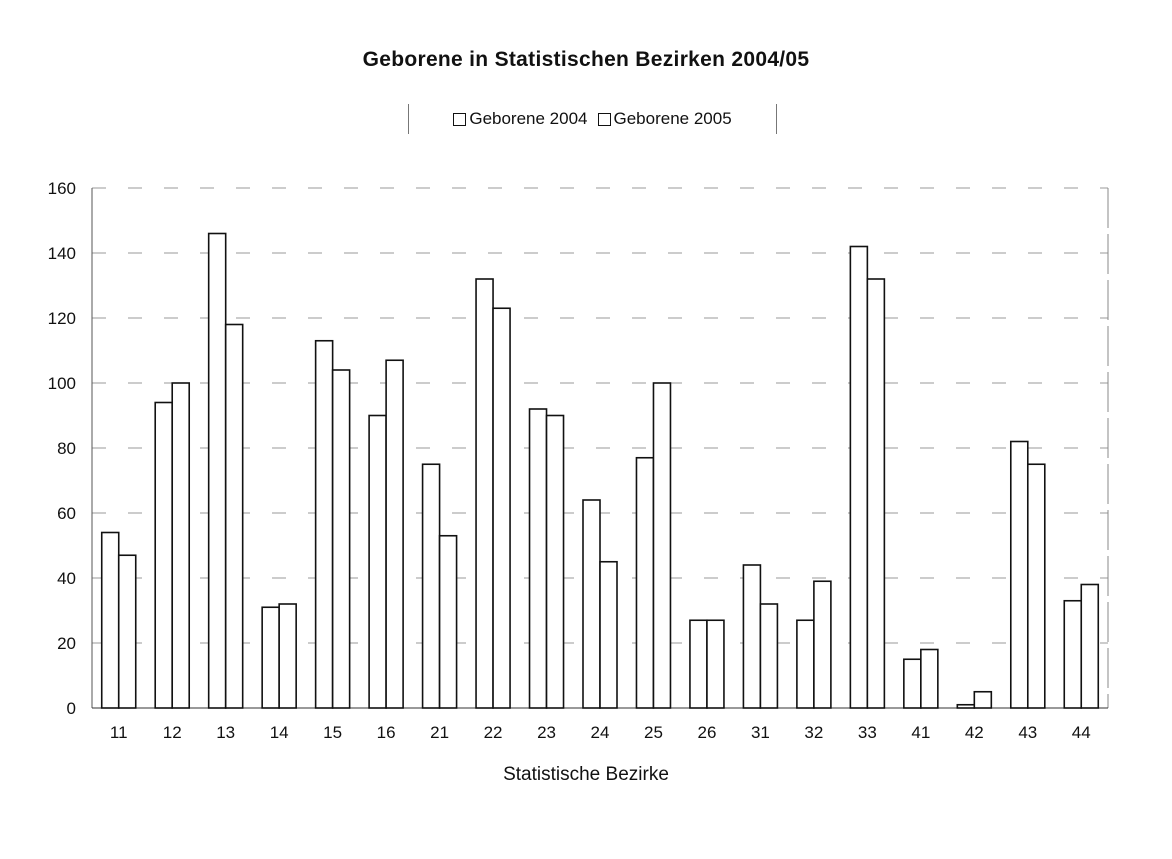 This screenshot has height=859, width=1172. Describe the element at coordinates (66, 448) in the screenshot. I see `y-tick-label: 80` at that location.